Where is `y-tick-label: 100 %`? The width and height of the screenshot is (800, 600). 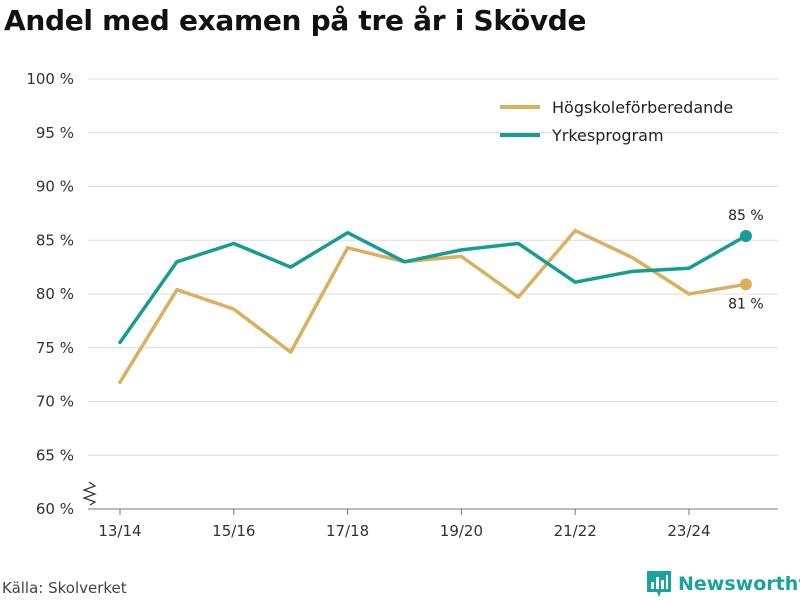
y-tick-label: 100 % is located at coordinates (50, 79).